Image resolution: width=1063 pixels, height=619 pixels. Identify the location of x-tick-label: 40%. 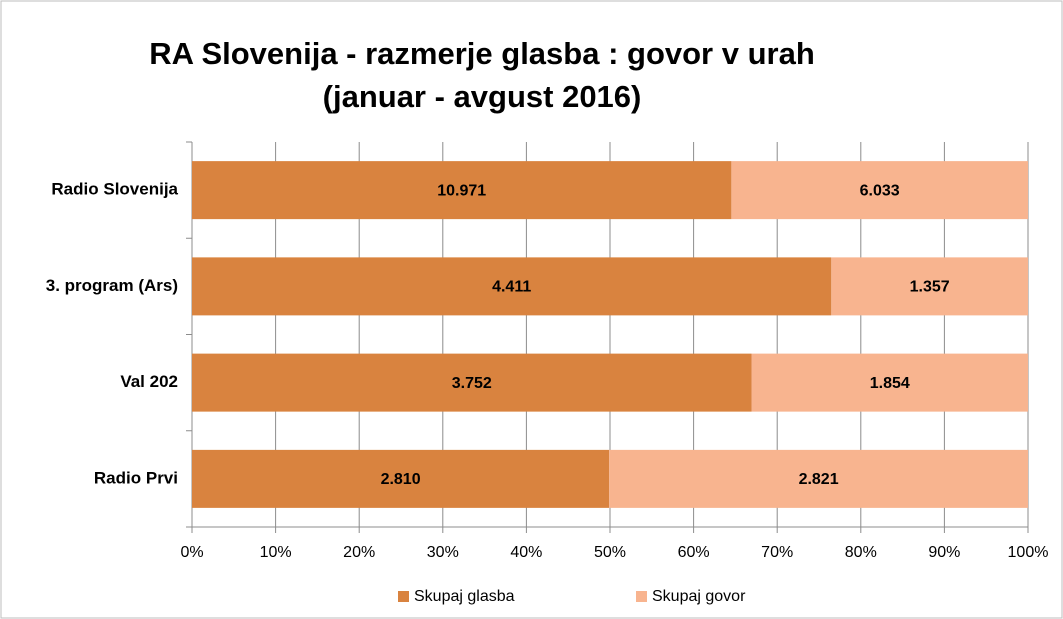
(526, 552).